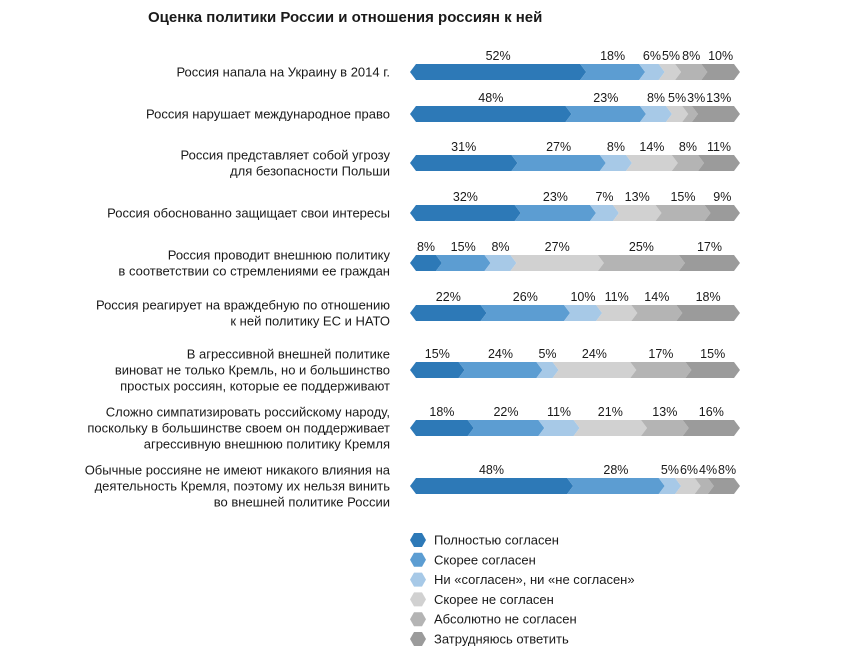  I want to click on legend-item: Скорее не согласен, so click(482, 599).